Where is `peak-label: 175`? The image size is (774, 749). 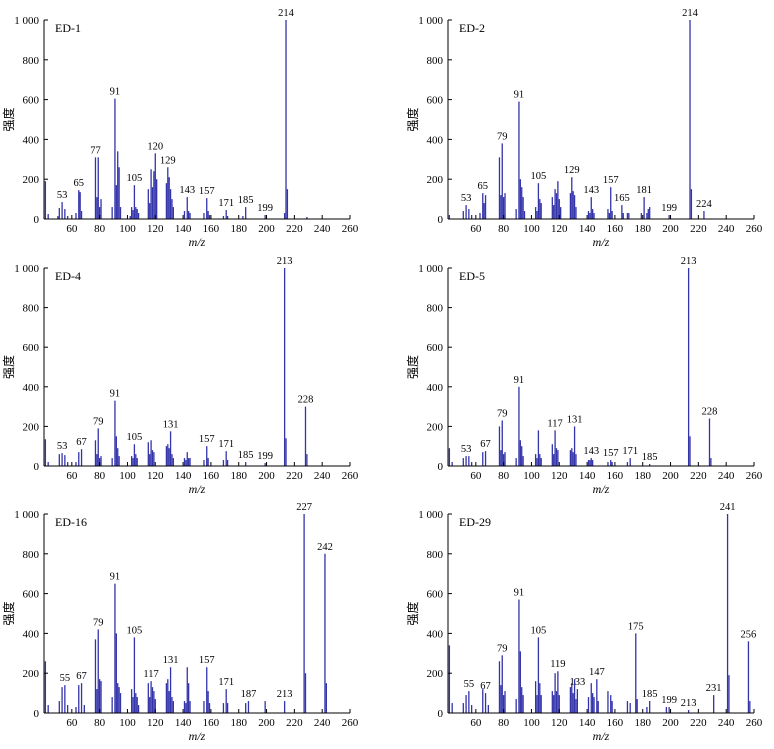
peak-label: 175 is located at coordinates (636, 626).